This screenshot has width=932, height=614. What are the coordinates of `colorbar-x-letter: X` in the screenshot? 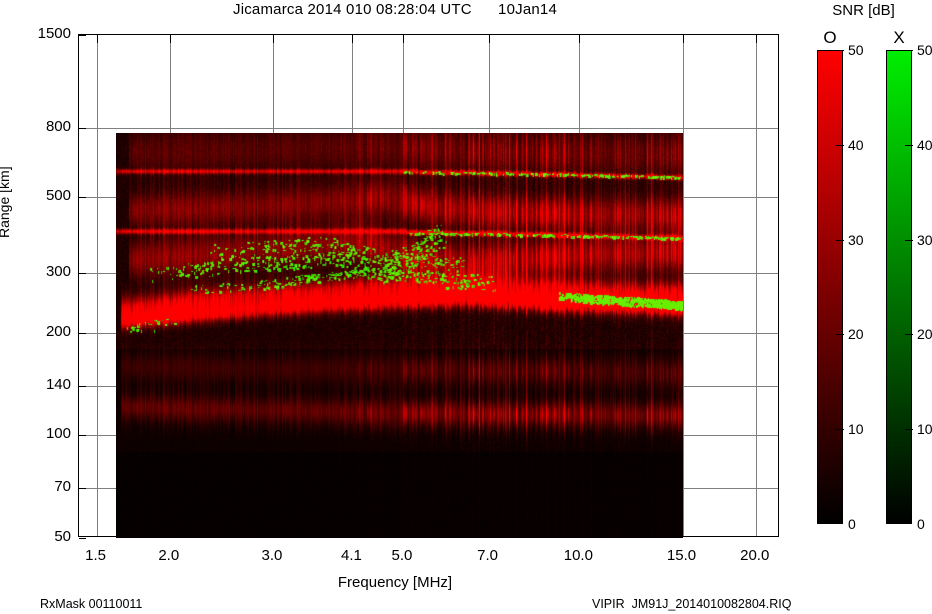 It's located at (899, 37).